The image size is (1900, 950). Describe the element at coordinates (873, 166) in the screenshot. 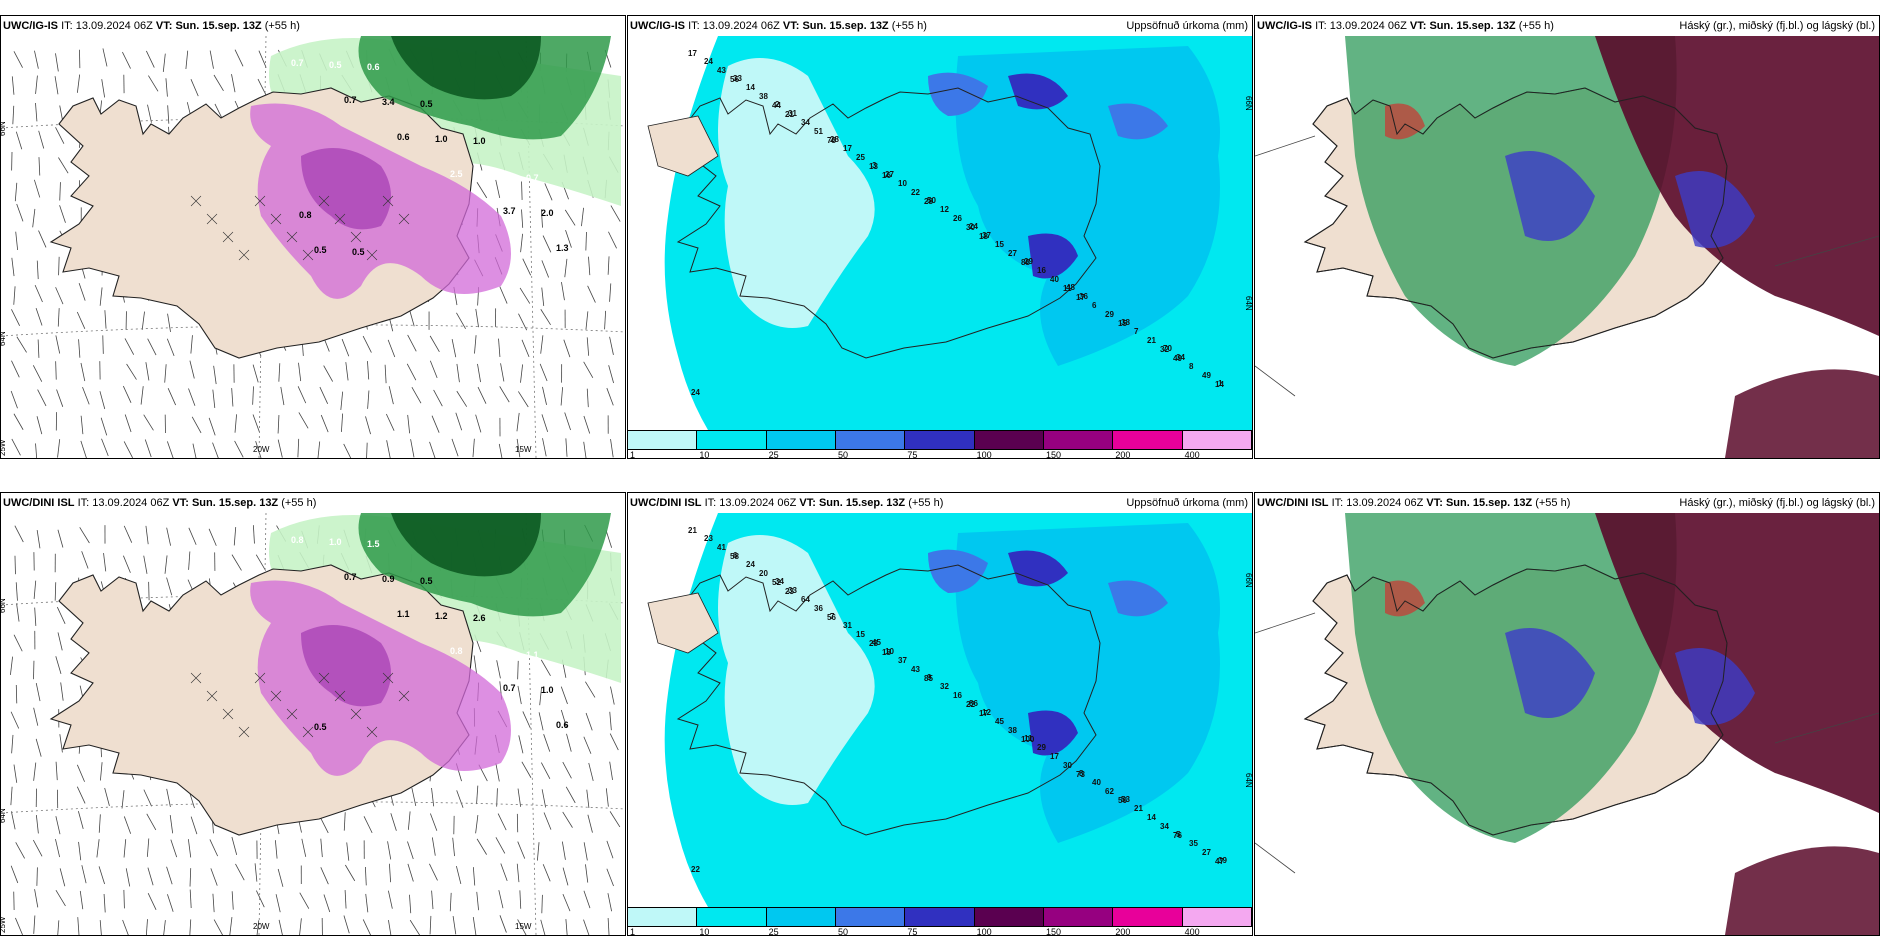

I see `value-label: 13` at that location.